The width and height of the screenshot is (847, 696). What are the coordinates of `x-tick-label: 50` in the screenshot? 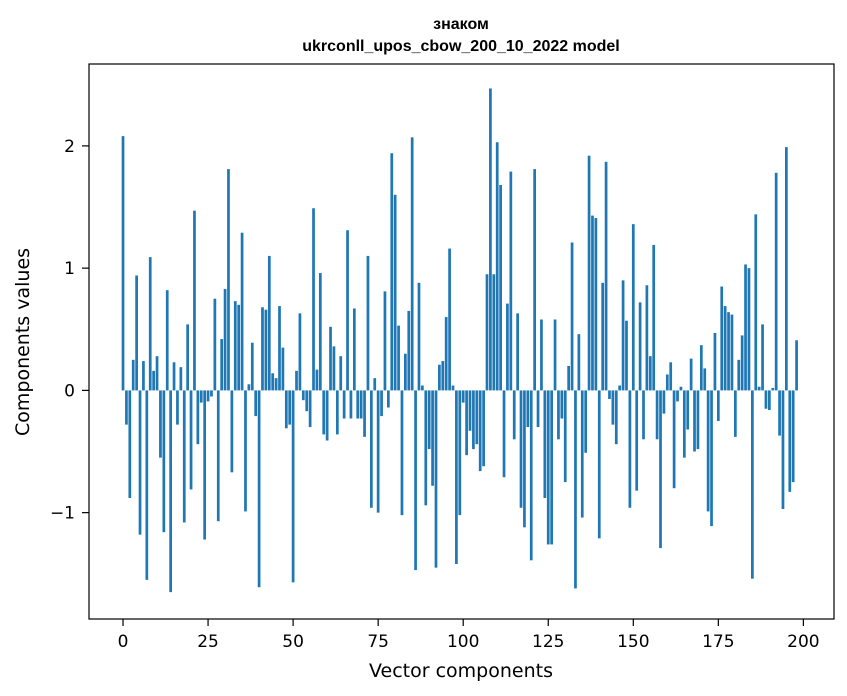 It's located at (293, 642).